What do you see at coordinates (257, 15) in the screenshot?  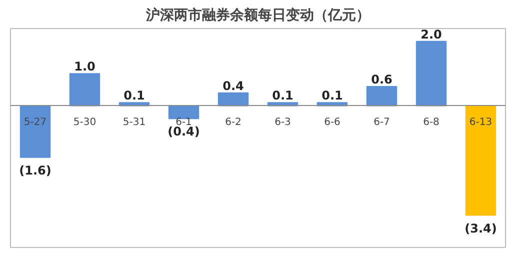 I see `chart-title: 沪深两市融券余额每日变动（亿元）` at bounding box center [257, 15].